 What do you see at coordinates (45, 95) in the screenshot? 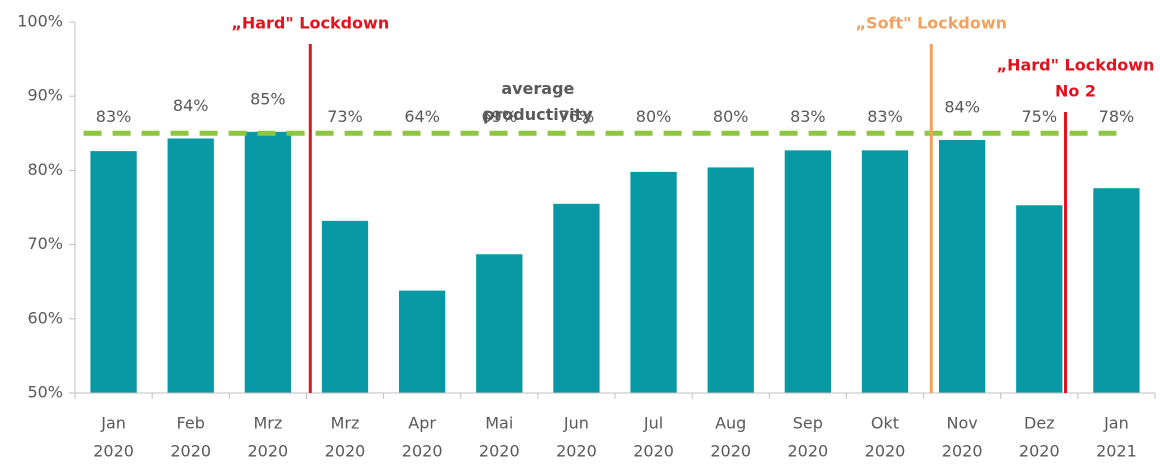
I see `y-tick-label: 90%` at bounding box center [45, 95].